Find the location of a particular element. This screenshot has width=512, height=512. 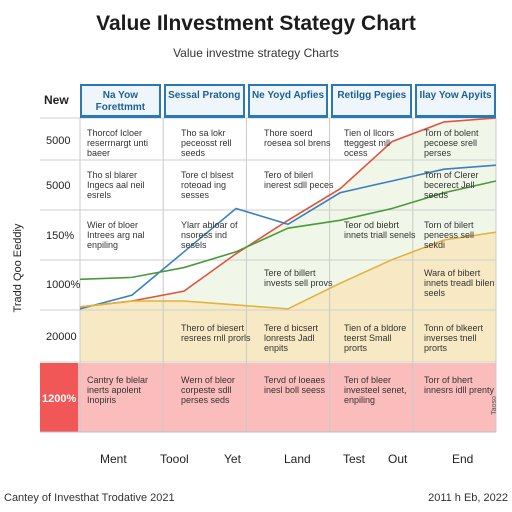

cell-text: Tonn of blkeert inverses tnell prorts is located at coordinates (454, 338).